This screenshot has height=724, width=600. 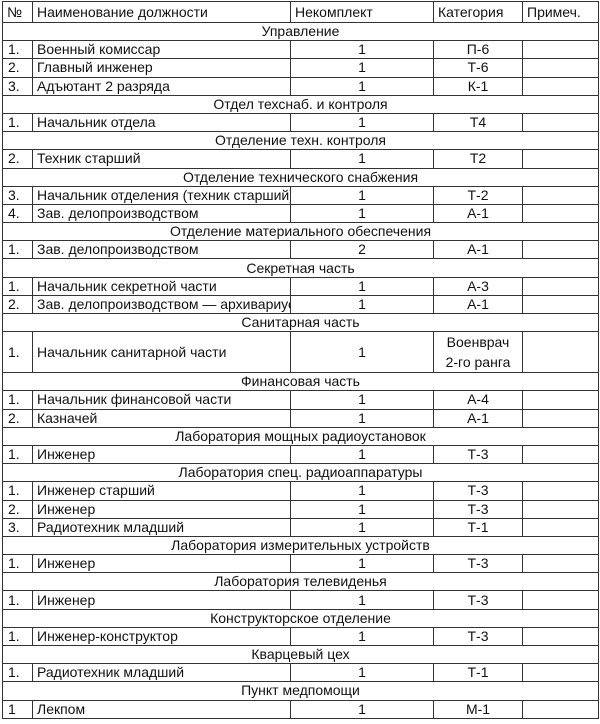 I want to click on section-header-row: Отделение материального обеспечения, so click(x=300, y=232).